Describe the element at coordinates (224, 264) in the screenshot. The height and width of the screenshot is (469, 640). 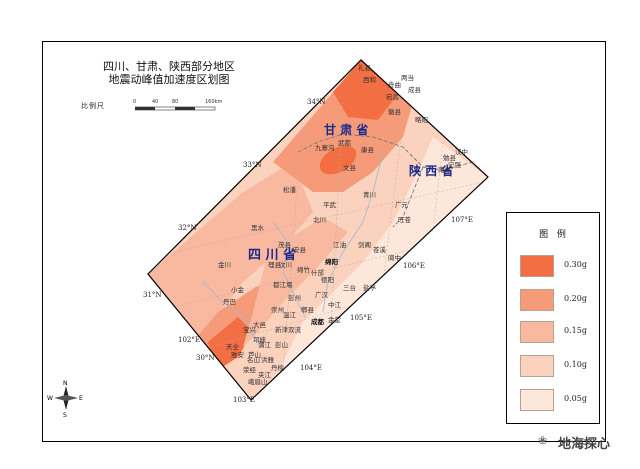
I see `place-label: 金川` at that location.